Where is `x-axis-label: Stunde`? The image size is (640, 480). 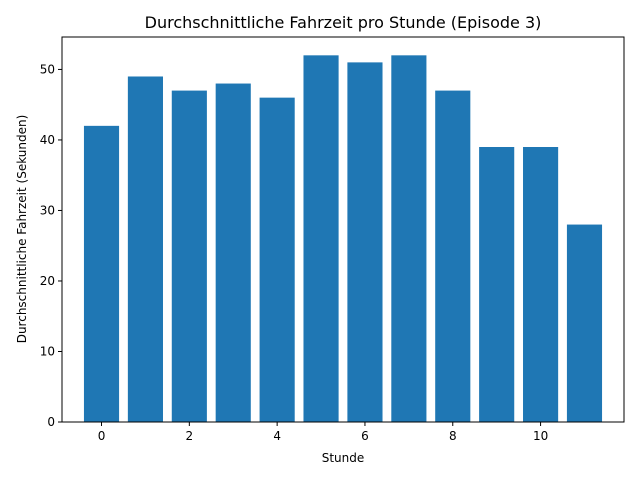
x-axis-label: Stunde is located at coordinates (343, 458).